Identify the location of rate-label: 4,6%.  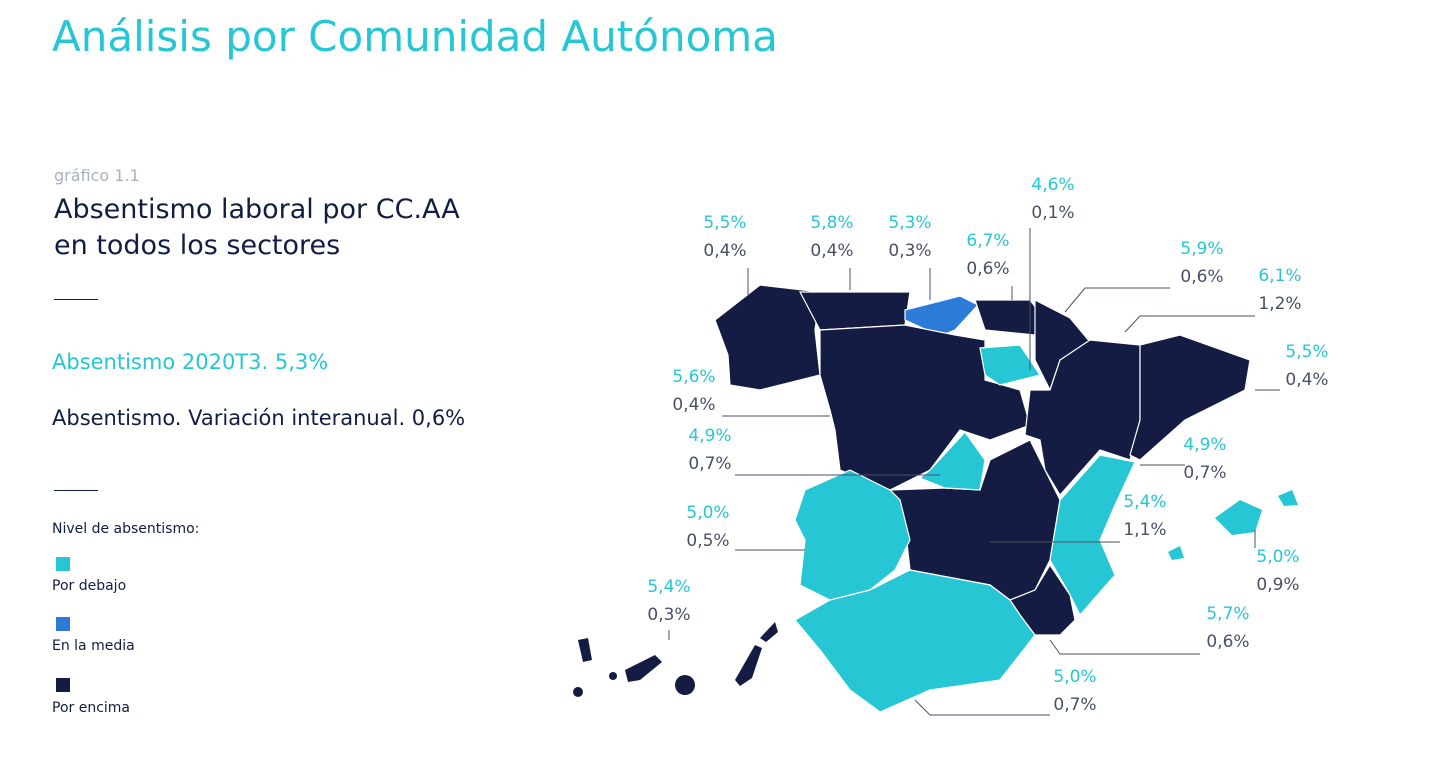
(1052, 185).